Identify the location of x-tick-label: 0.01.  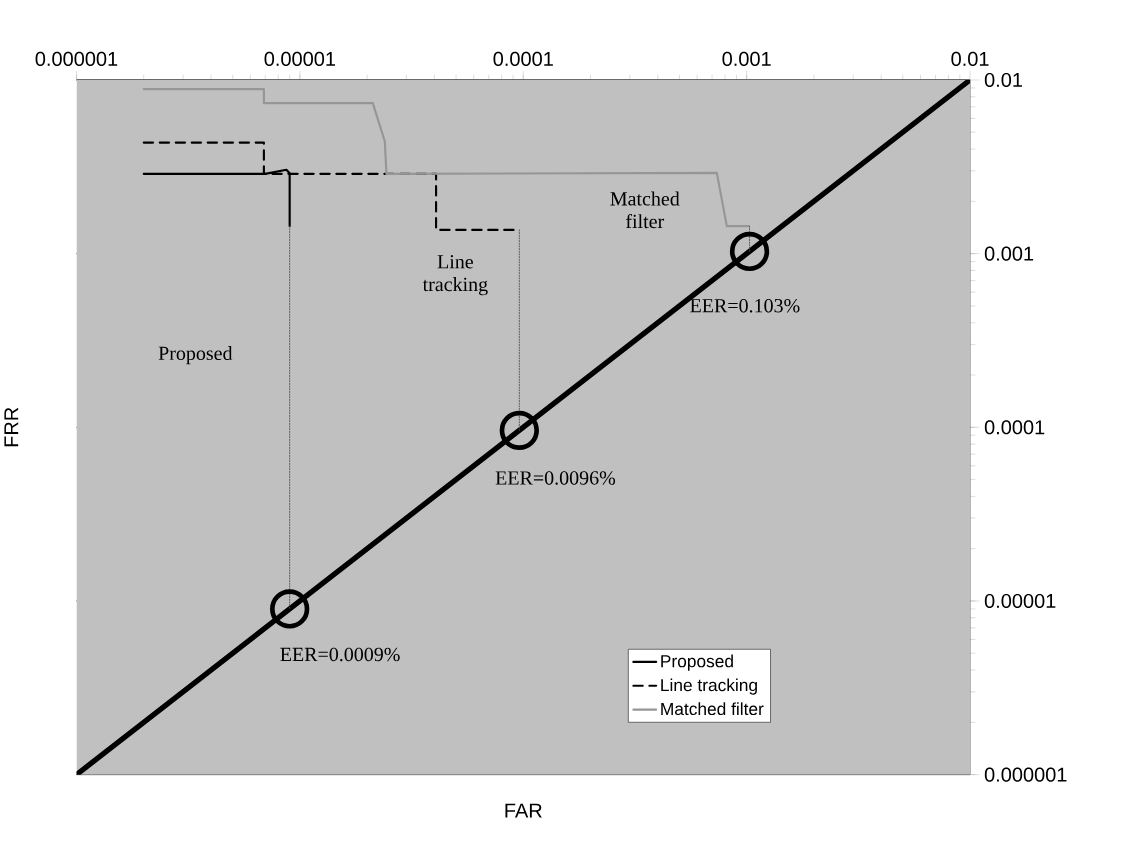
(970, 59).